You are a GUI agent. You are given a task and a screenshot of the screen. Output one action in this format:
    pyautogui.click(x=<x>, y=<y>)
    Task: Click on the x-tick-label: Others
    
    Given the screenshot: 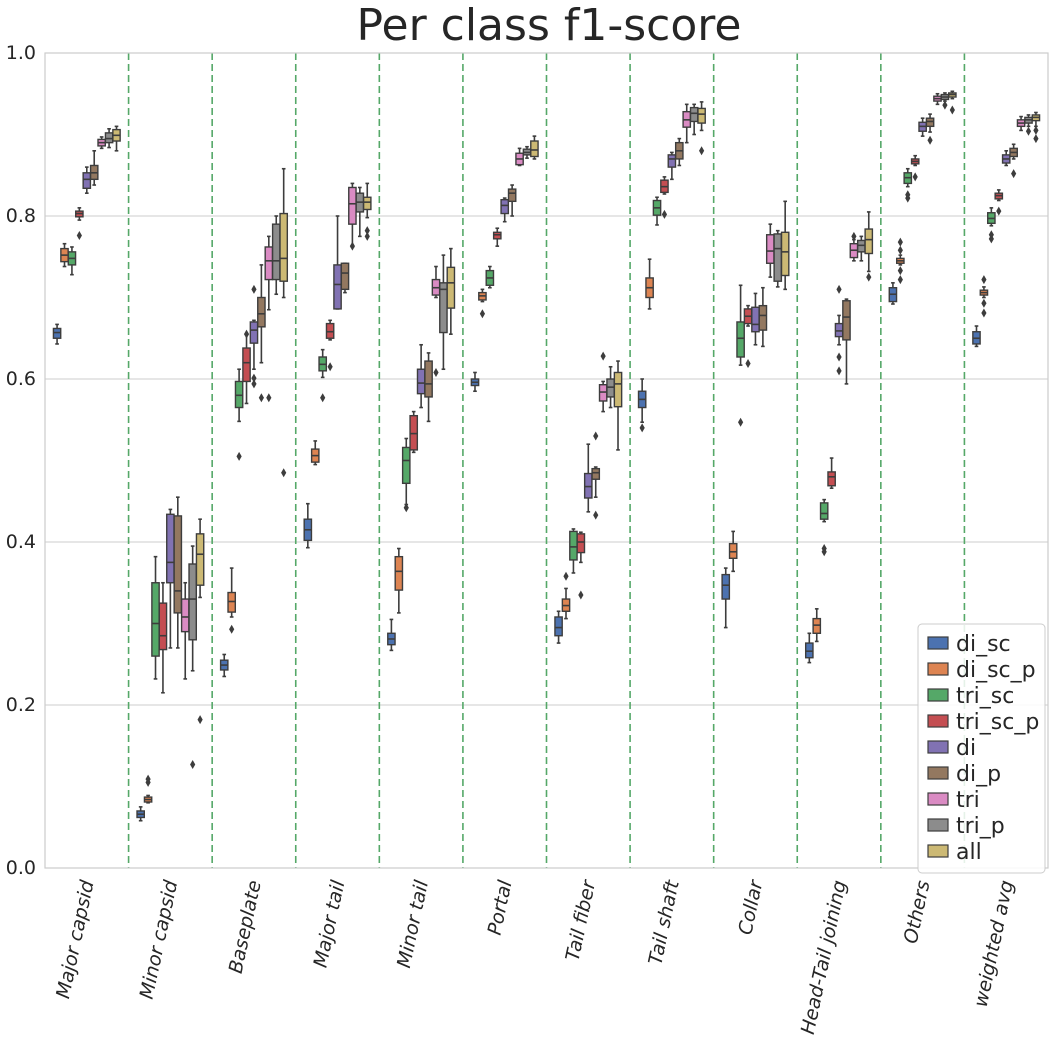 What is the action you would take?
    pyautogui.click(x=917, y=911)
    